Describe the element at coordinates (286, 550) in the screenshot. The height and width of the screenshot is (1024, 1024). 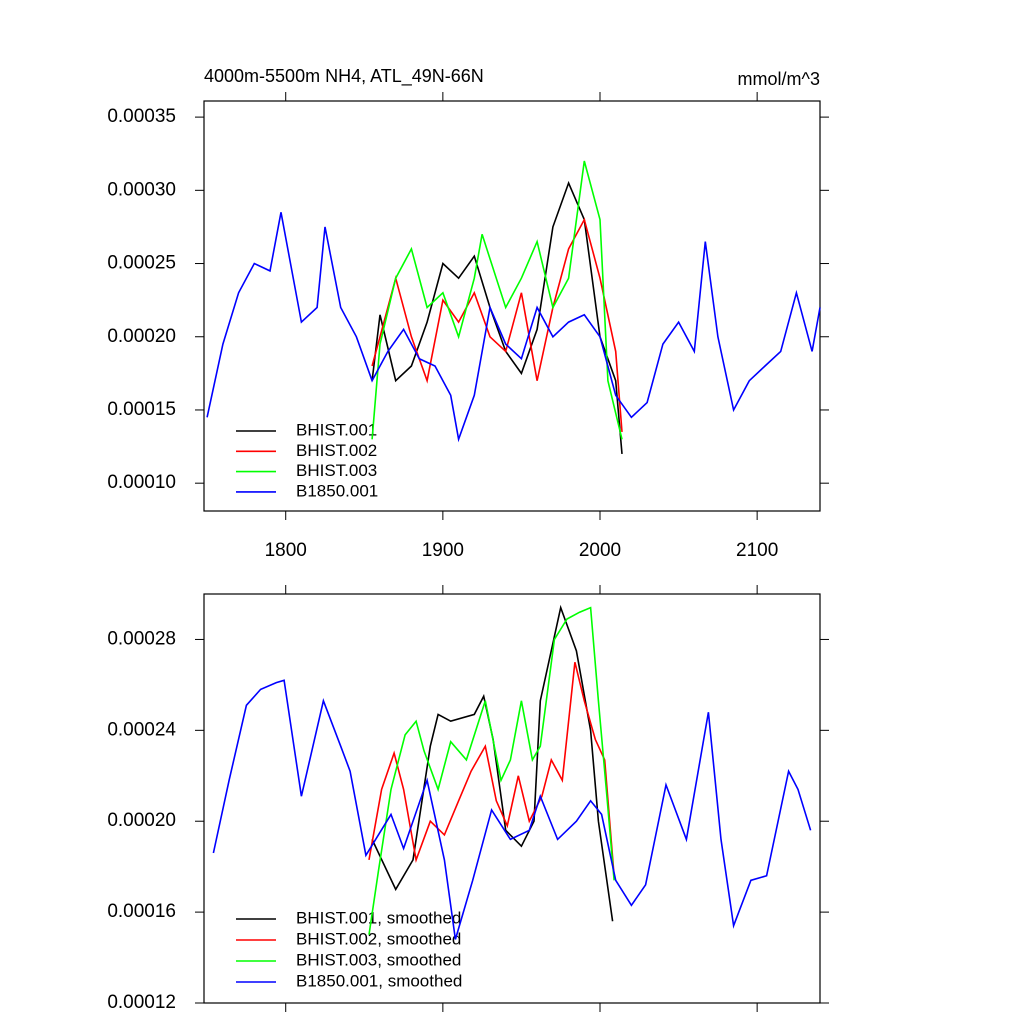
I see `x-tick-label: 1800` at that location.